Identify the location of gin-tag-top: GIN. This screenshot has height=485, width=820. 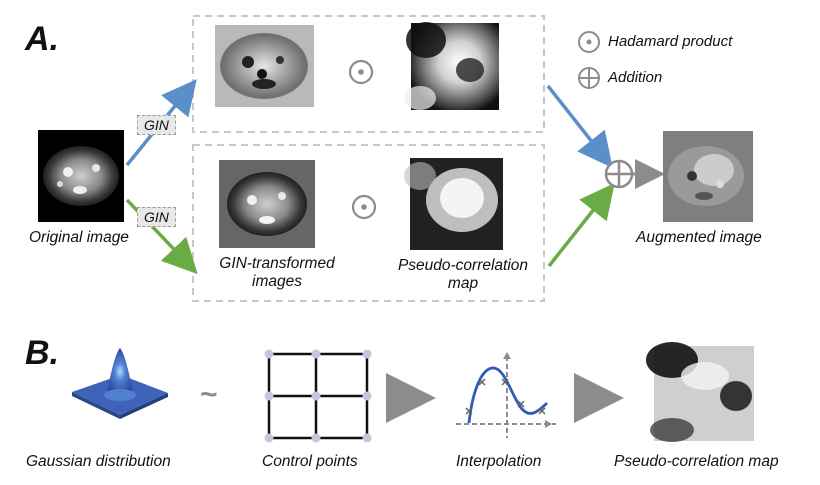
(156, 125).